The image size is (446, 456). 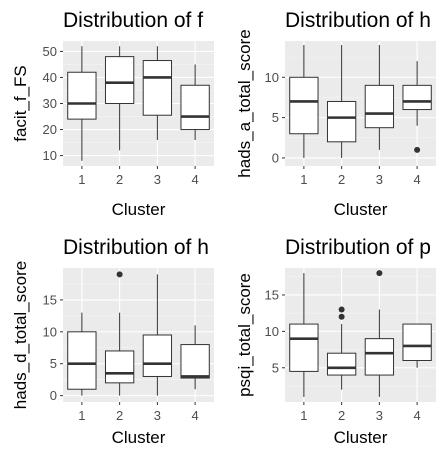 I want to click on y-axis-label: hads_a_total_score, so click(x=244, y=103).